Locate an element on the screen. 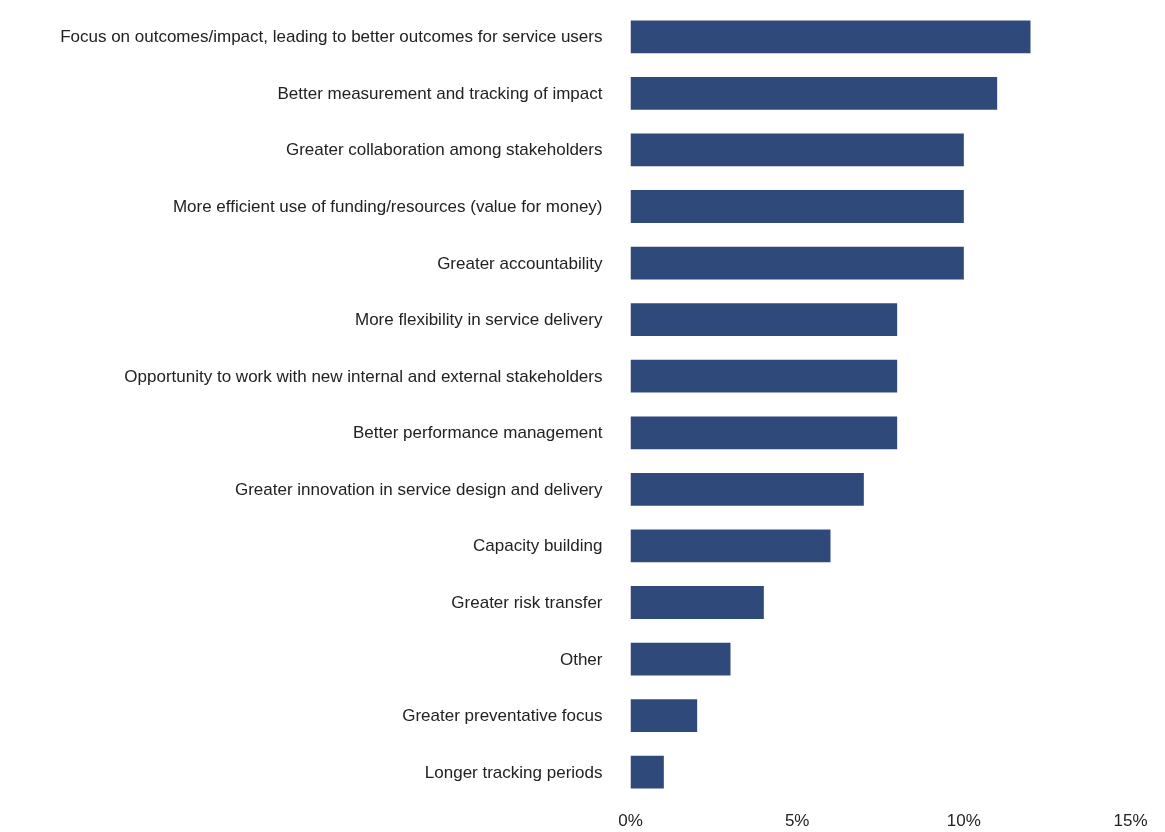 This screenshot has height=832, width=1165. x-tick-label: 5% is located at coordinates (797, 820).